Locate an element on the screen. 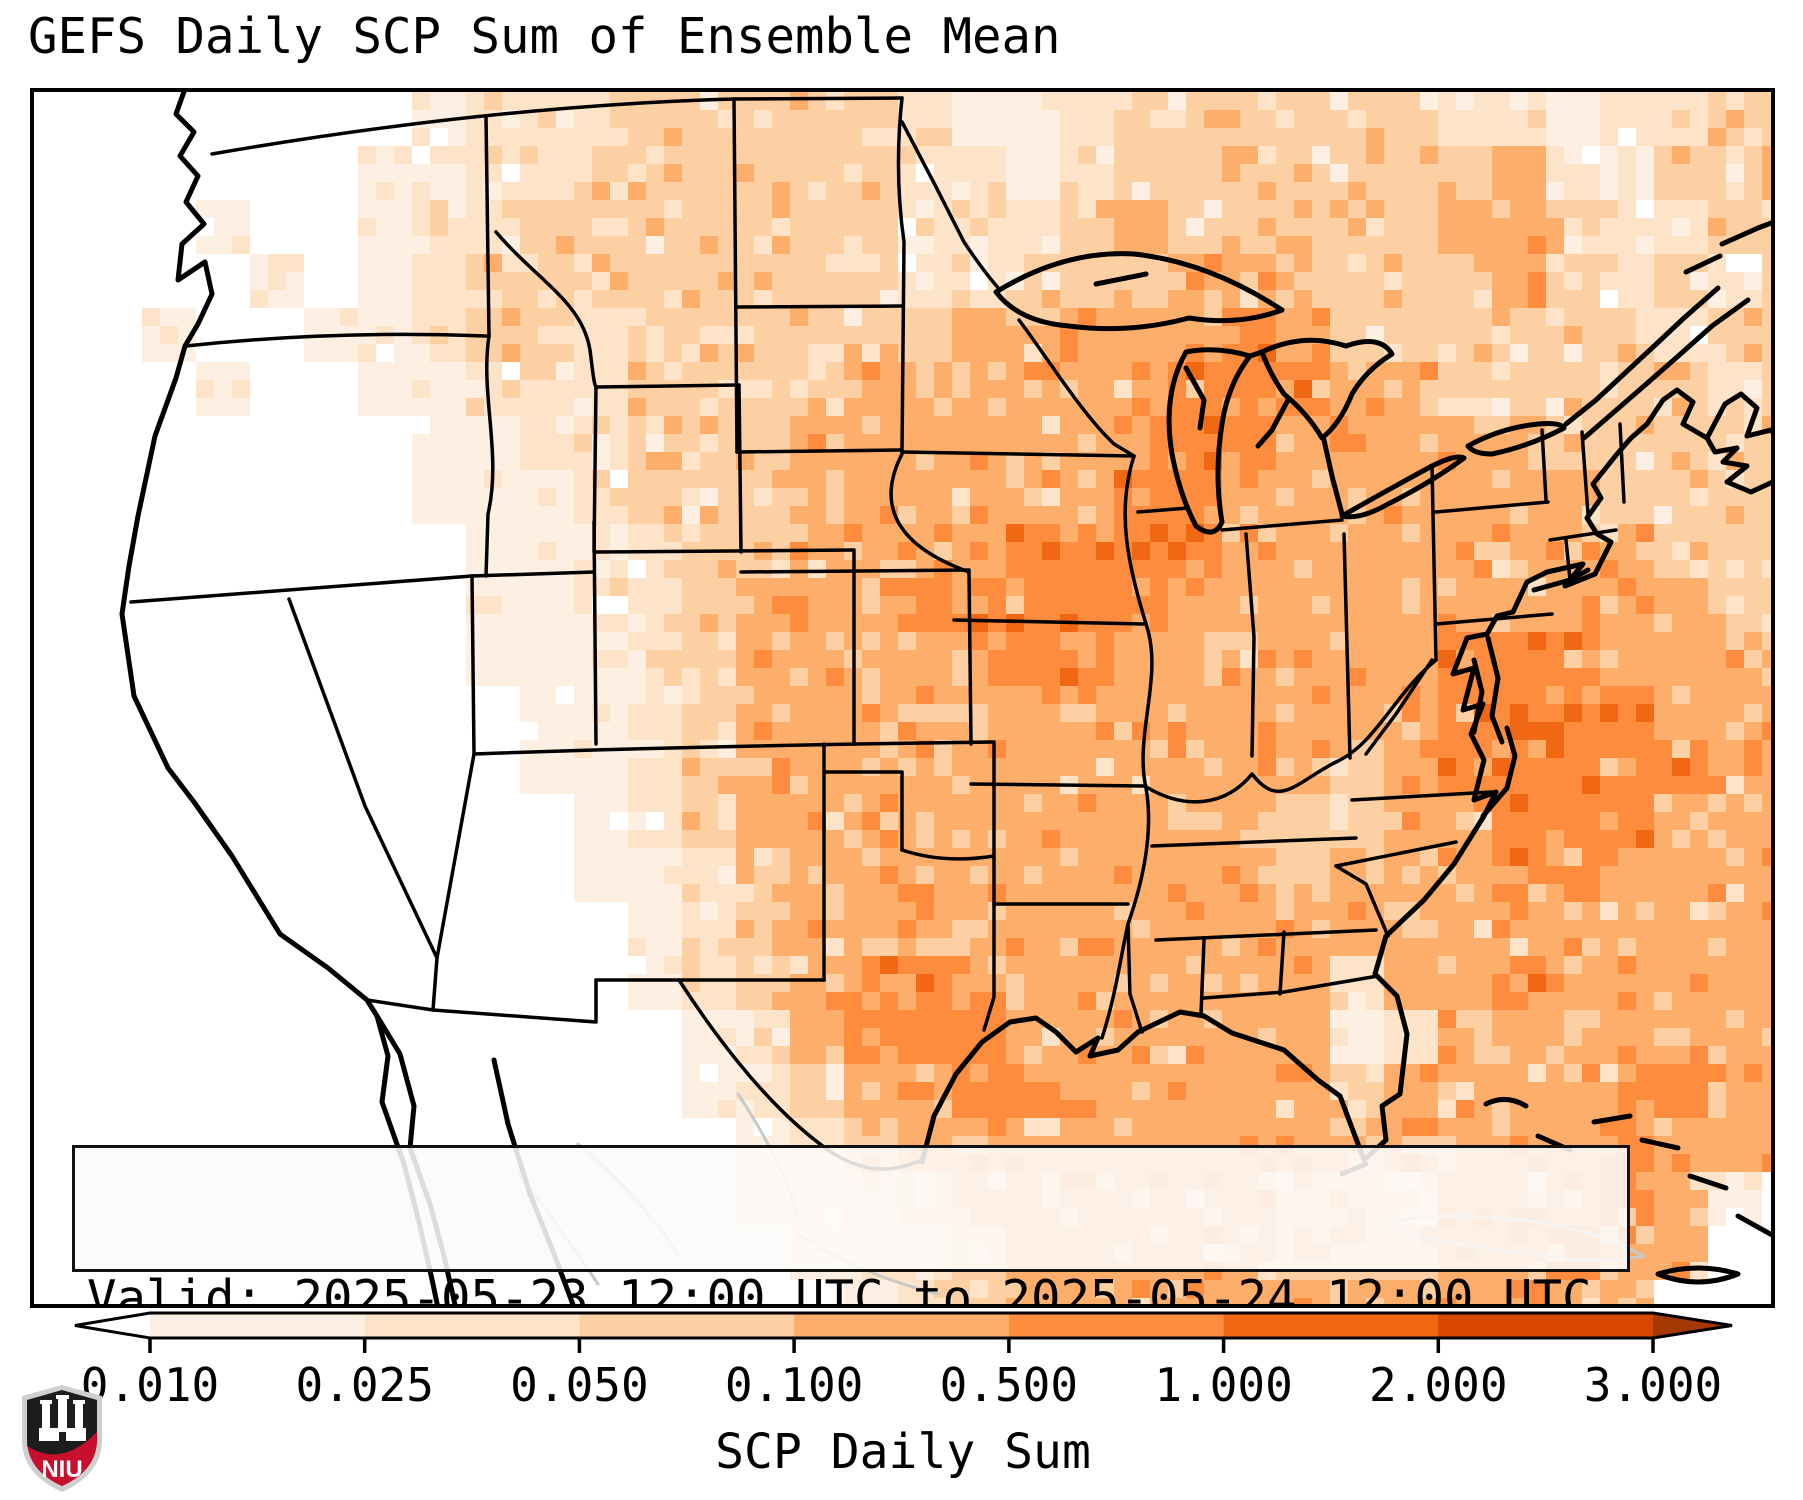  border-mn-ia is located at coordinates (1018, 454).